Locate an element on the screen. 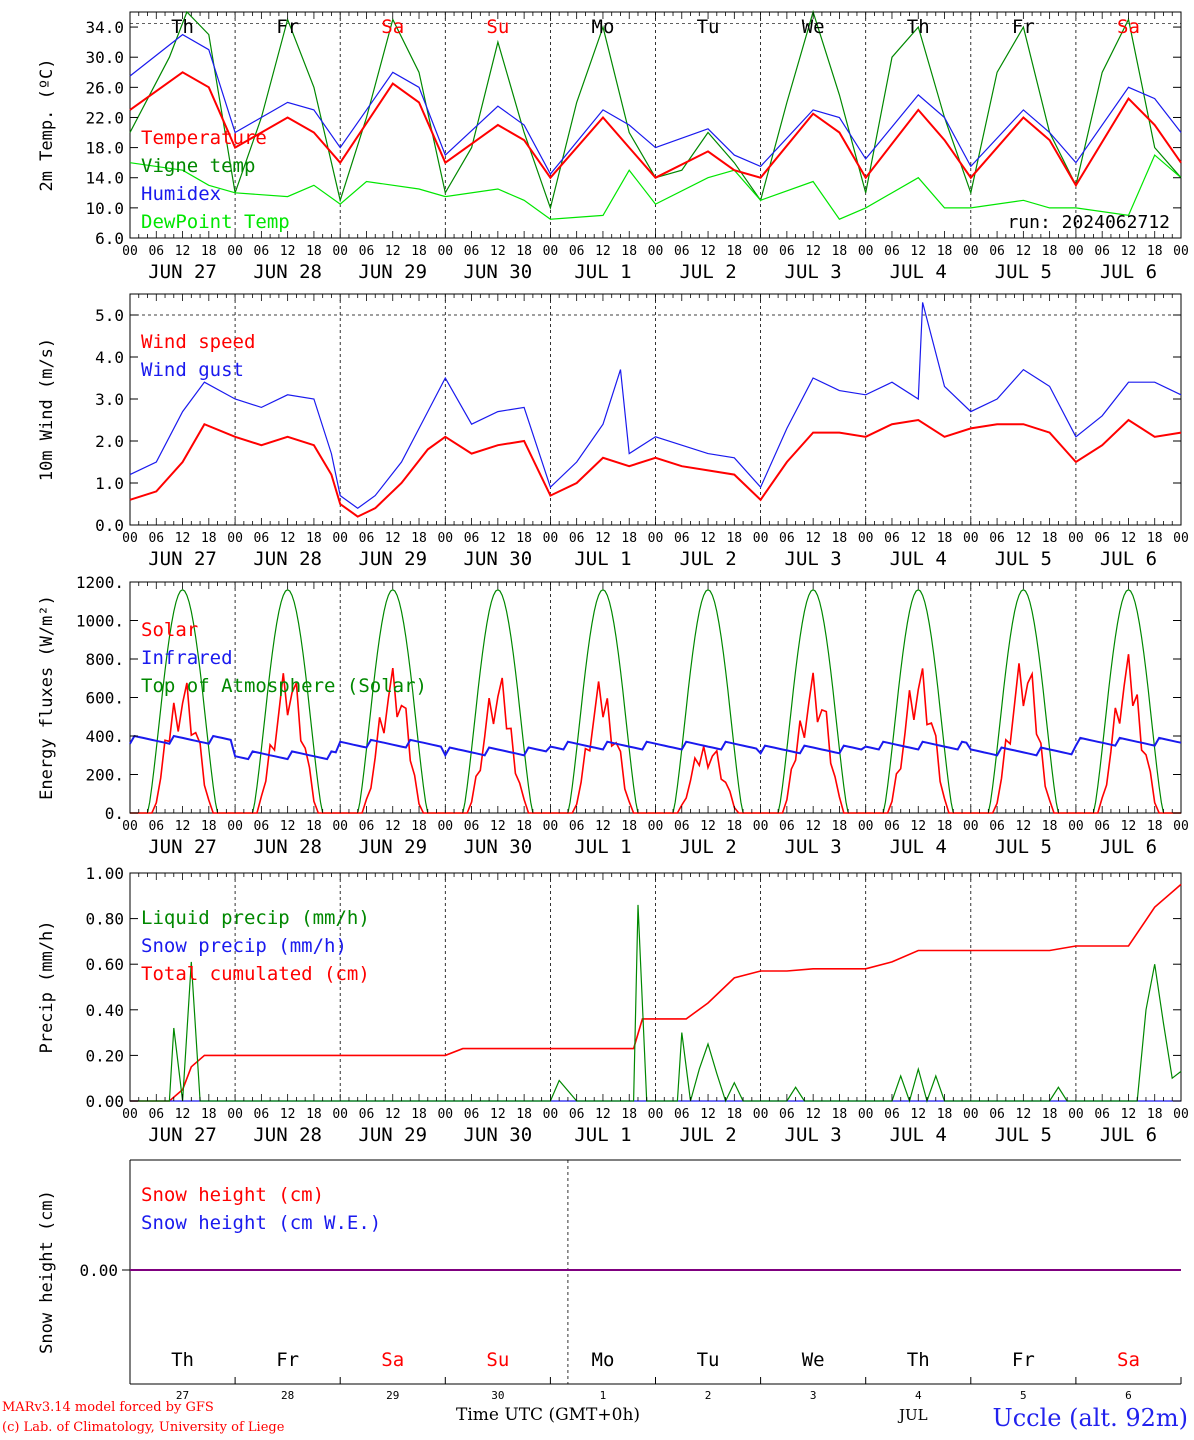 This screenshot has height=1440, width=1194. y-tick-label: 0.0 is located at coordinates (109, 525).